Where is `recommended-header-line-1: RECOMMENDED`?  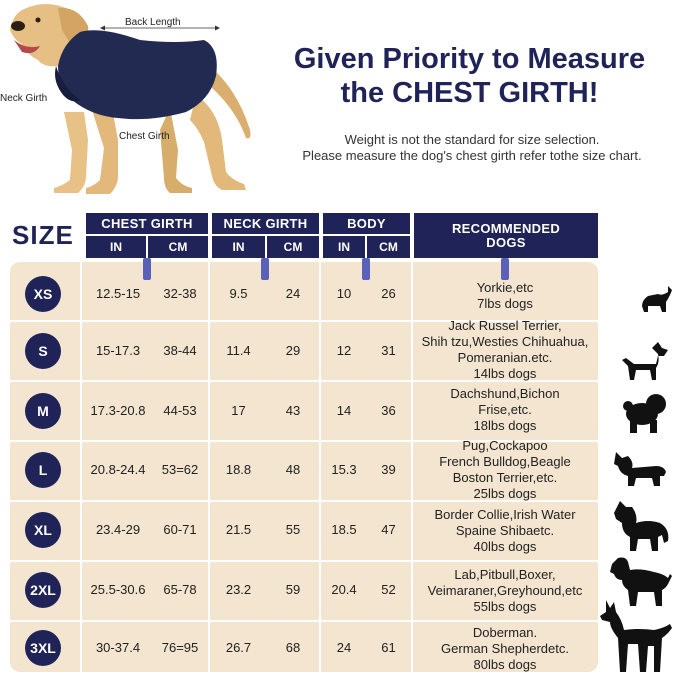
recommended-header-line-1: RECOMMENDED is located at coordinates (506, 228).